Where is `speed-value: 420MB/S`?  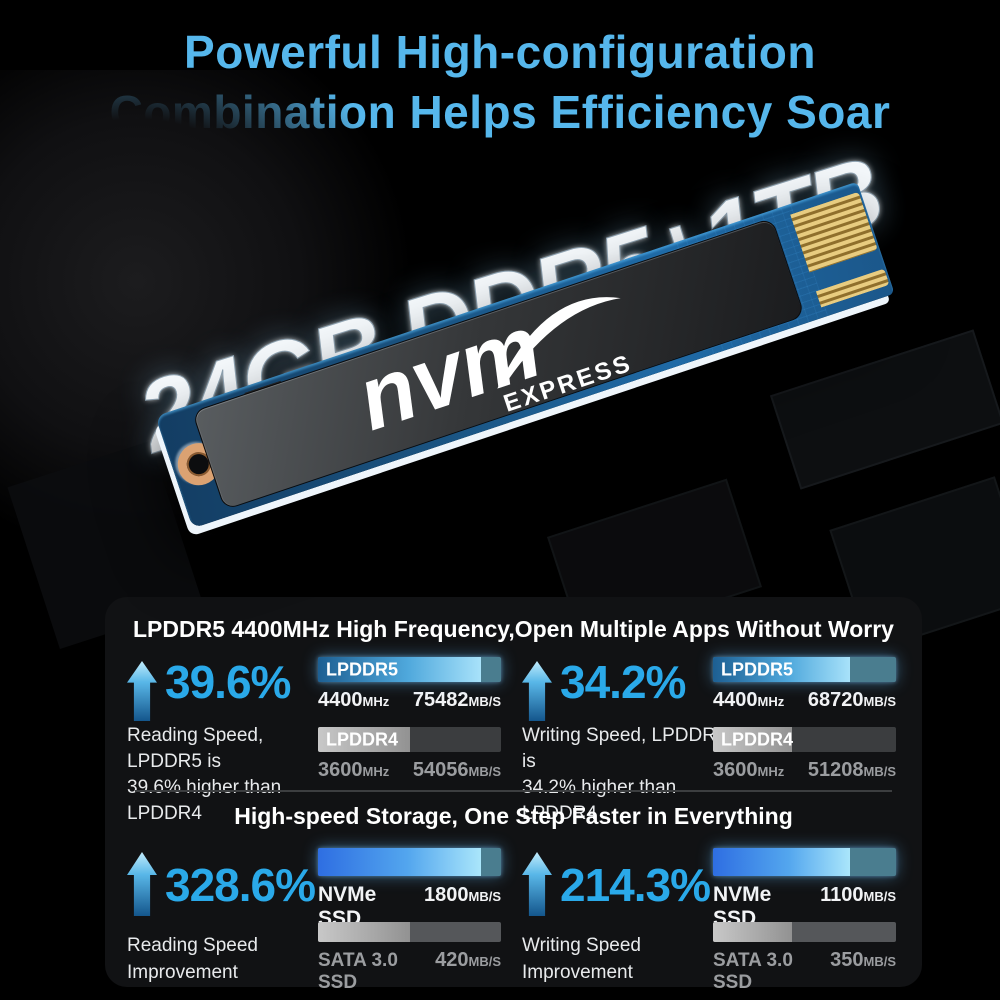 speed-value: 420MB/S is located at coordinates (468, 960).